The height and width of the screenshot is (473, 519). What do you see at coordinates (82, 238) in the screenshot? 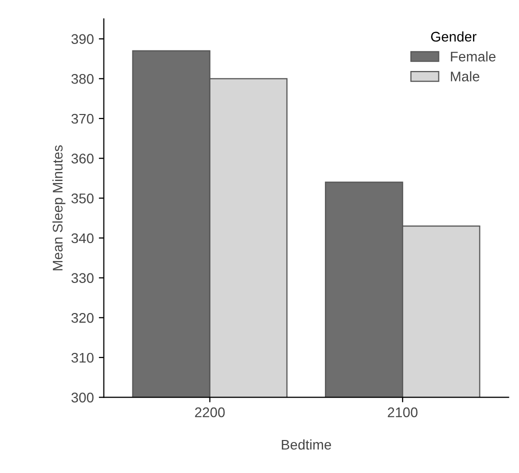
I see `y-tick-label: 340` at bounding box center [82, 238].